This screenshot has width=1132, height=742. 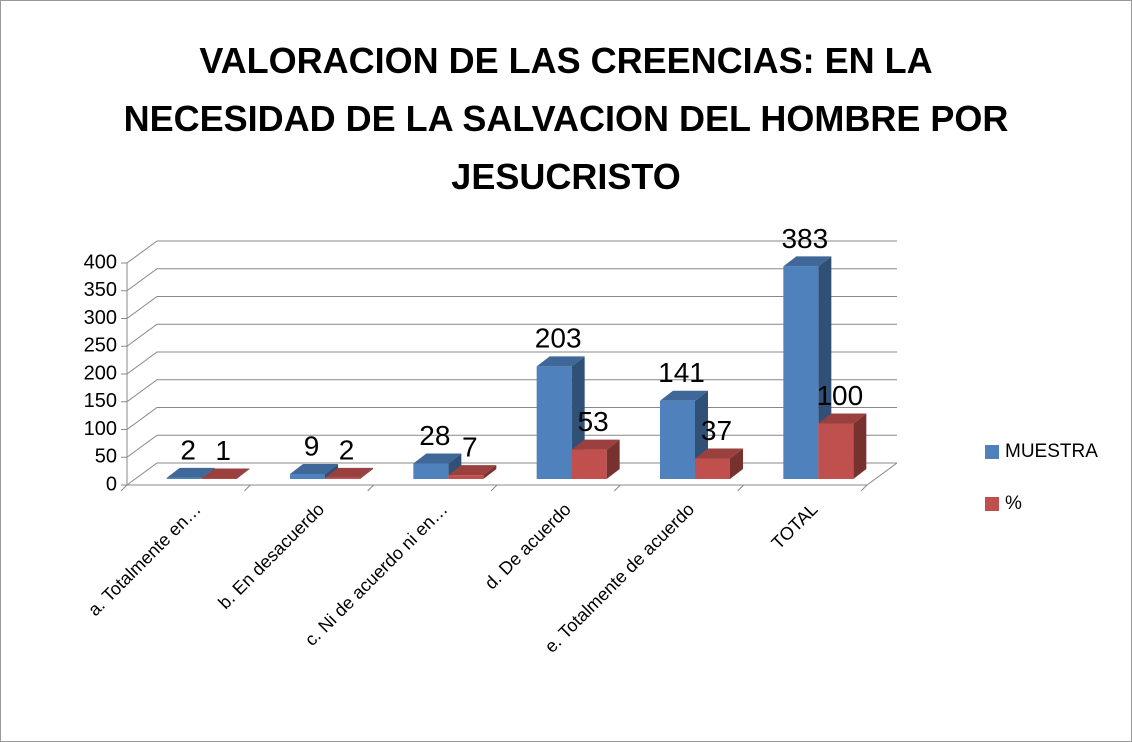 I want to click on y-tick-label: 100, so click(x=100, y=429).